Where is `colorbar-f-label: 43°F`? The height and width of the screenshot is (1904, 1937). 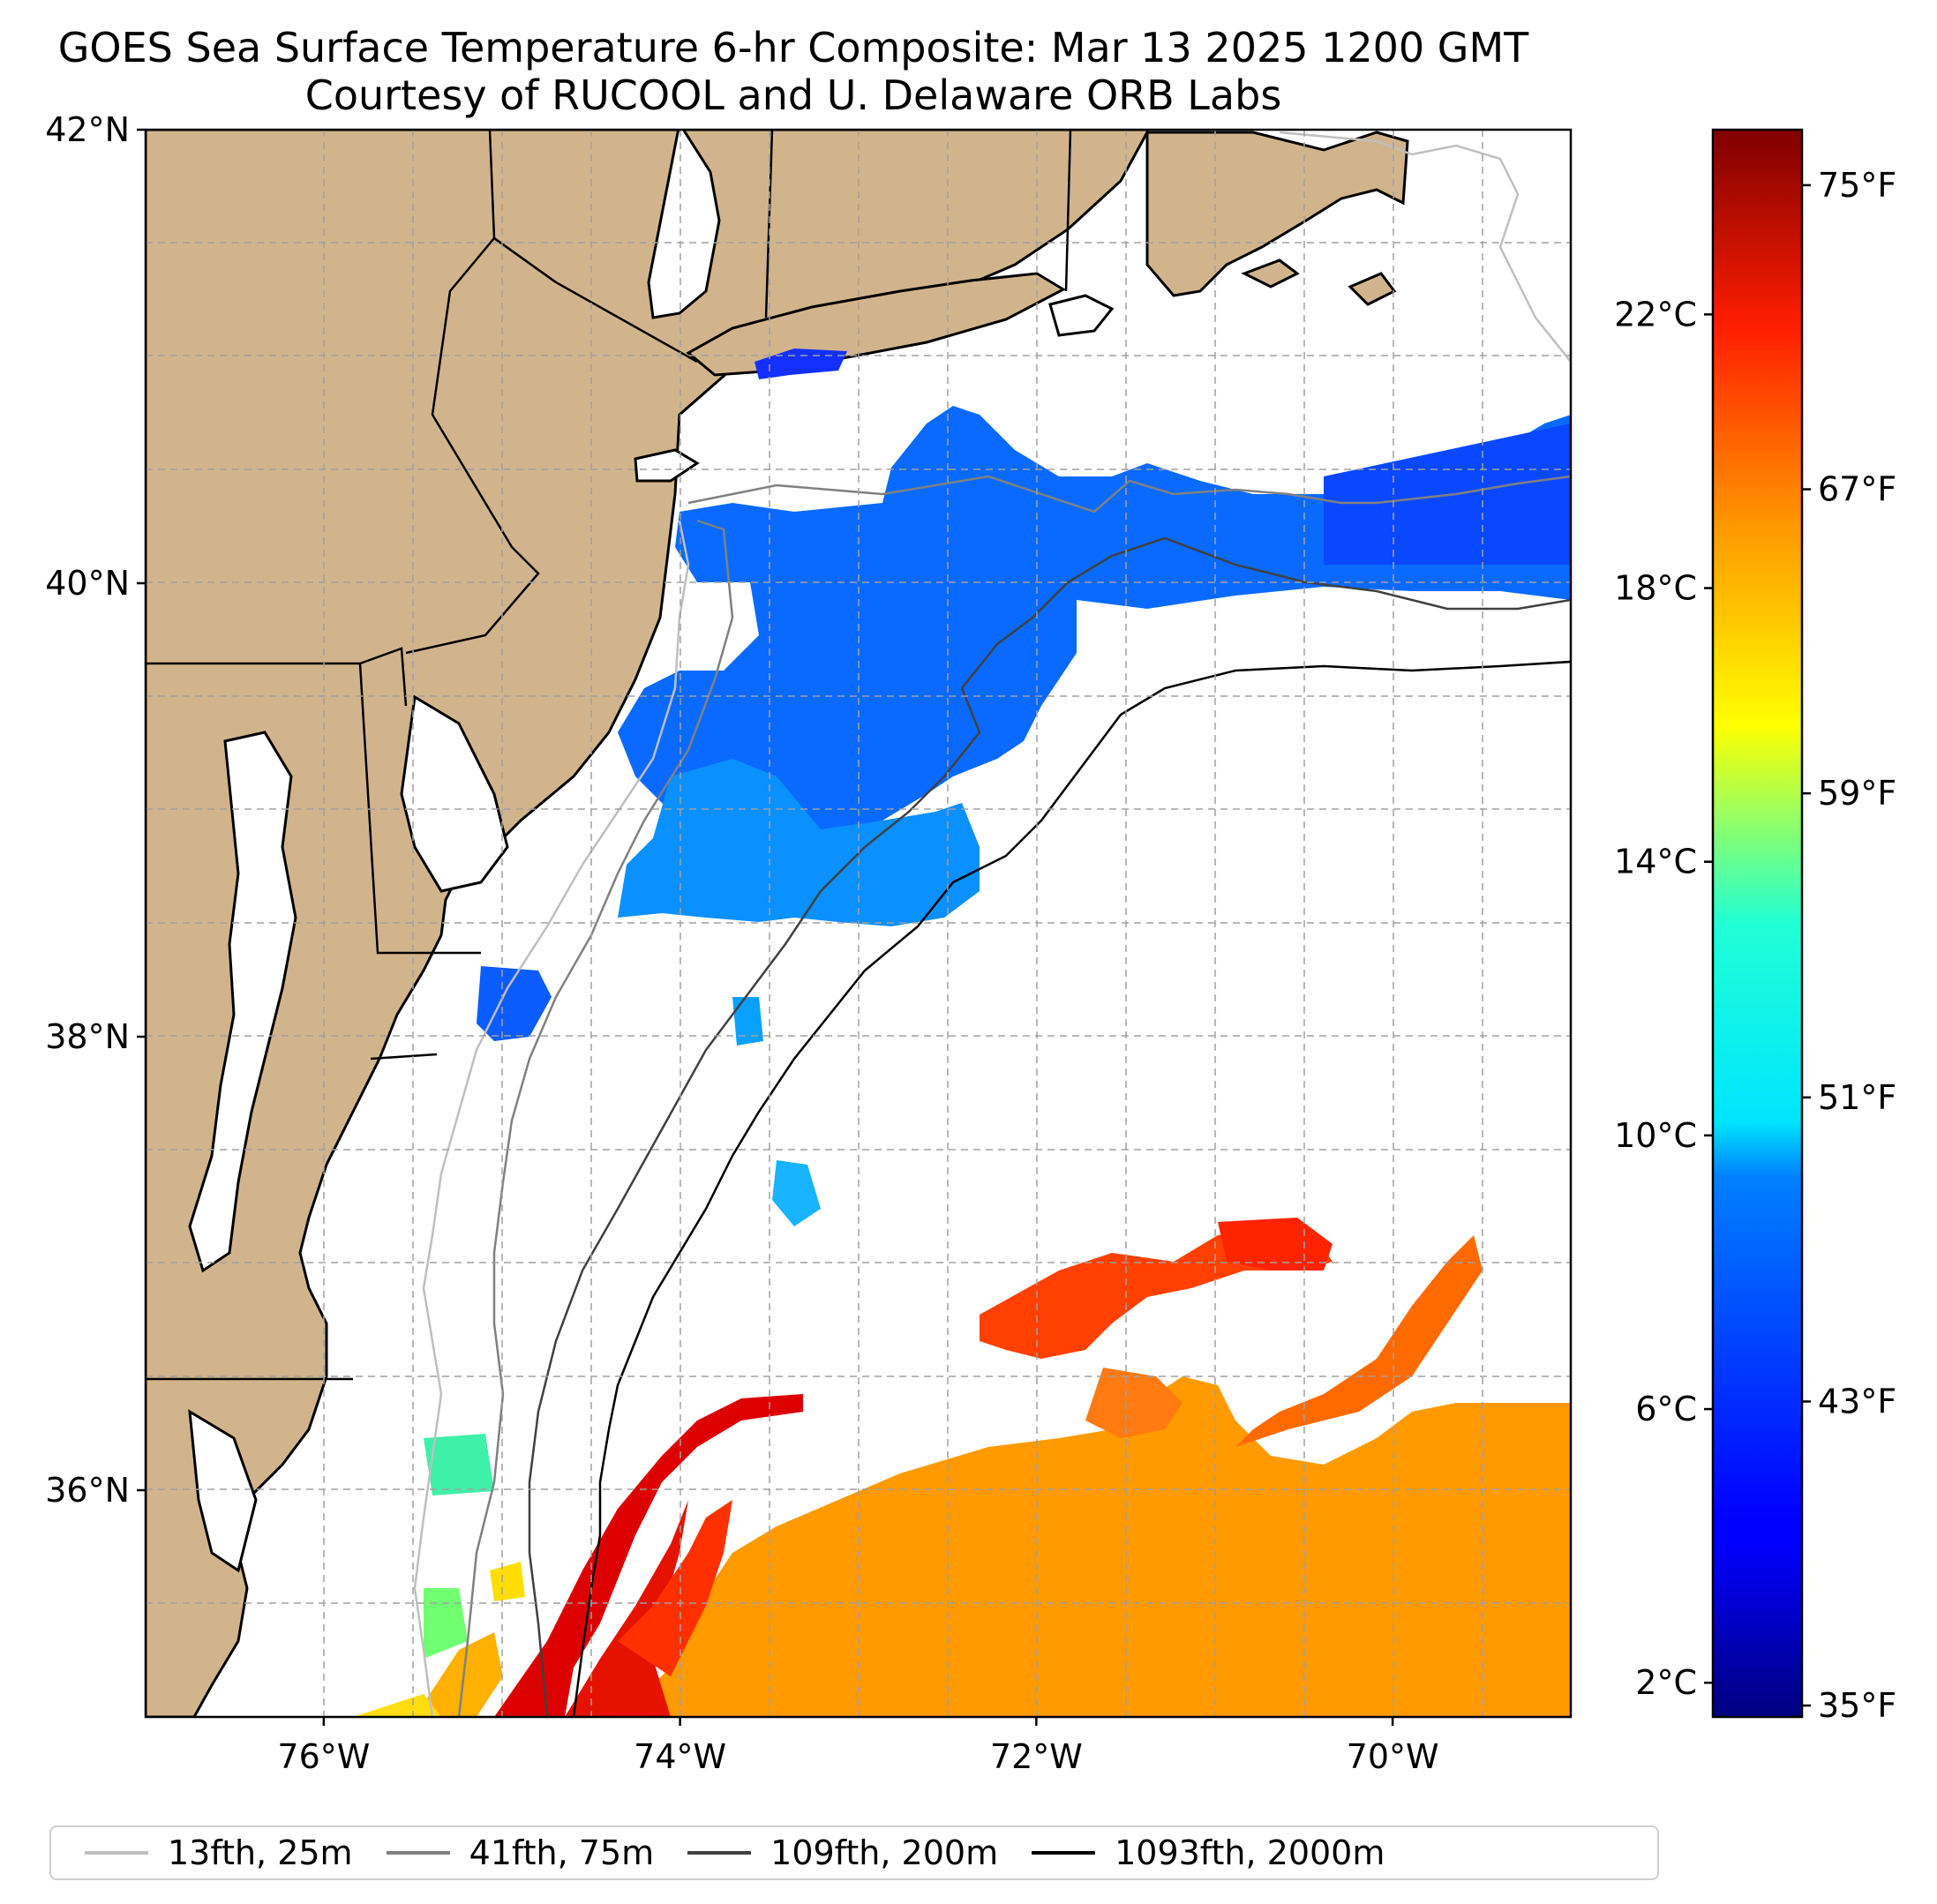 colorbar-f-label: 43°F is located at coordinates (1857, 1401).